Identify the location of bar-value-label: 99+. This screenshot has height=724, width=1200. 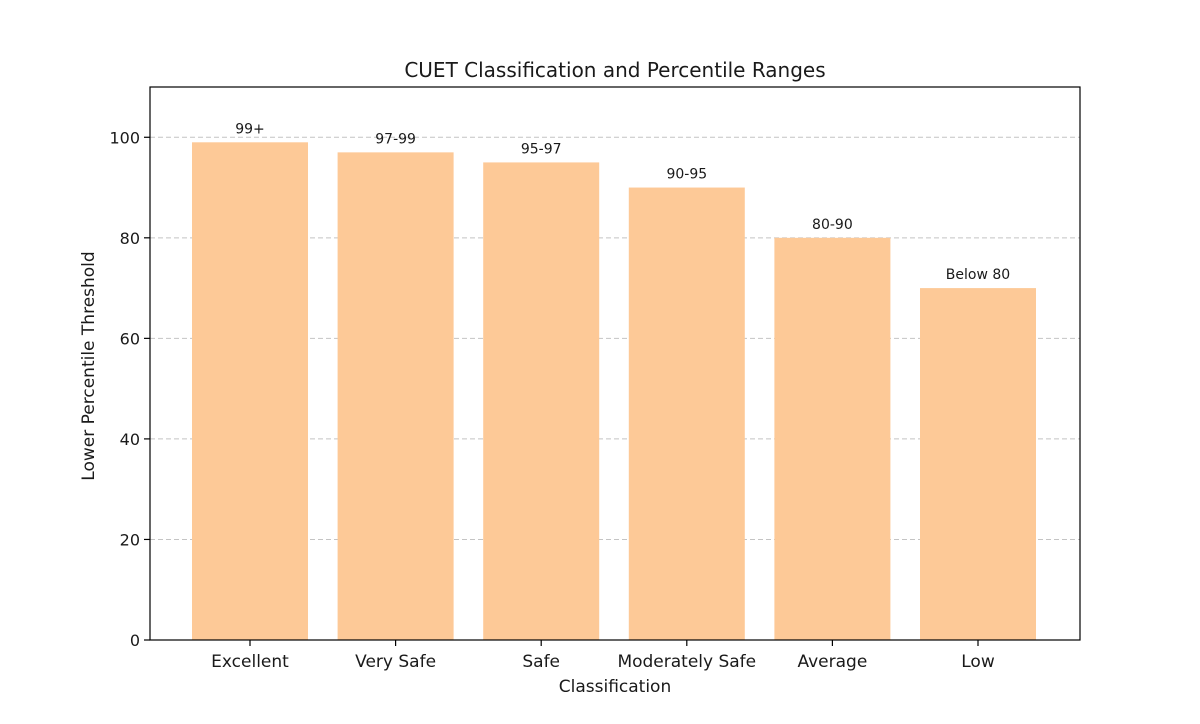
(250, 129).